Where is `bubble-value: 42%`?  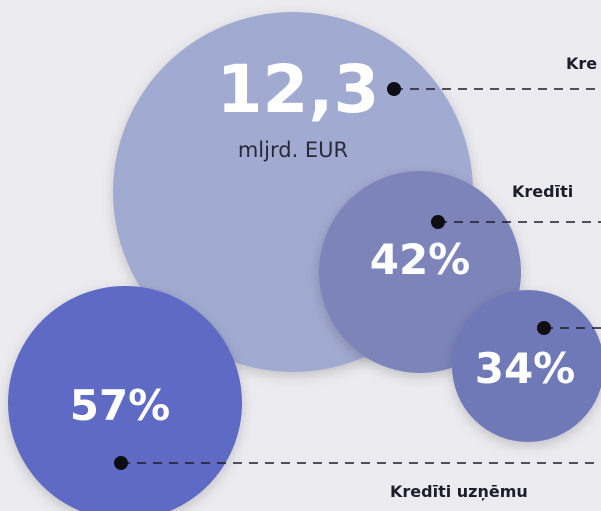 bubble-value: 42% is located at coordinates (420, 259).